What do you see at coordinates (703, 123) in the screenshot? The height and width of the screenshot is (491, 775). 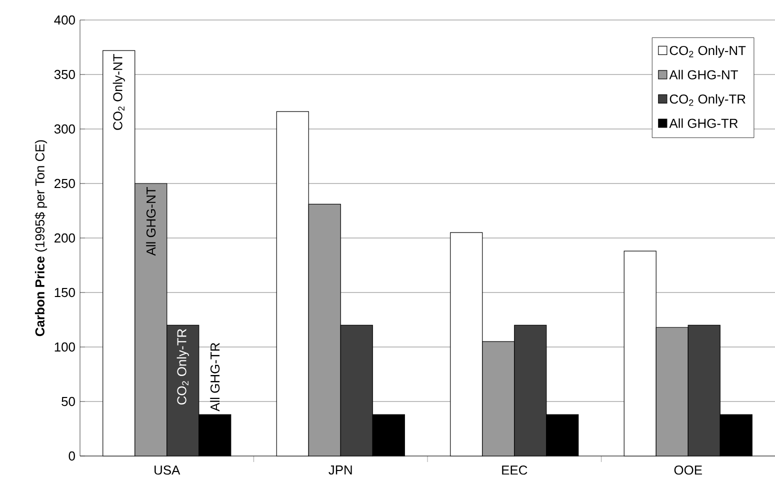 I see `legend-label: All GHG-TR` at bounding box center [703, 123].